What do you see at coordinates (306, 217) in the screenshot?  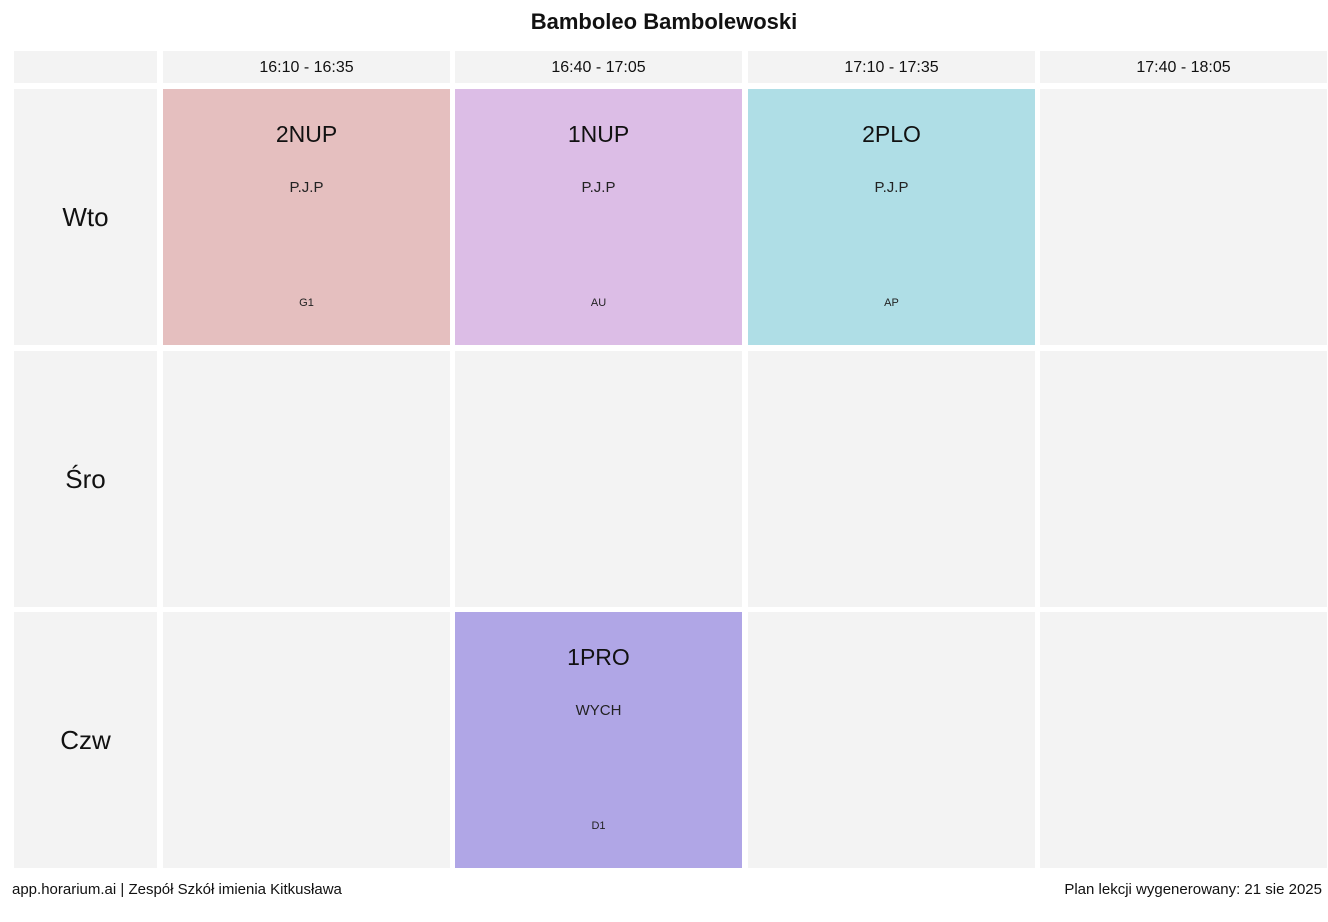 I see `lesson-cell: 2NUP P.J.P G1` at bounding box center [306, 217].